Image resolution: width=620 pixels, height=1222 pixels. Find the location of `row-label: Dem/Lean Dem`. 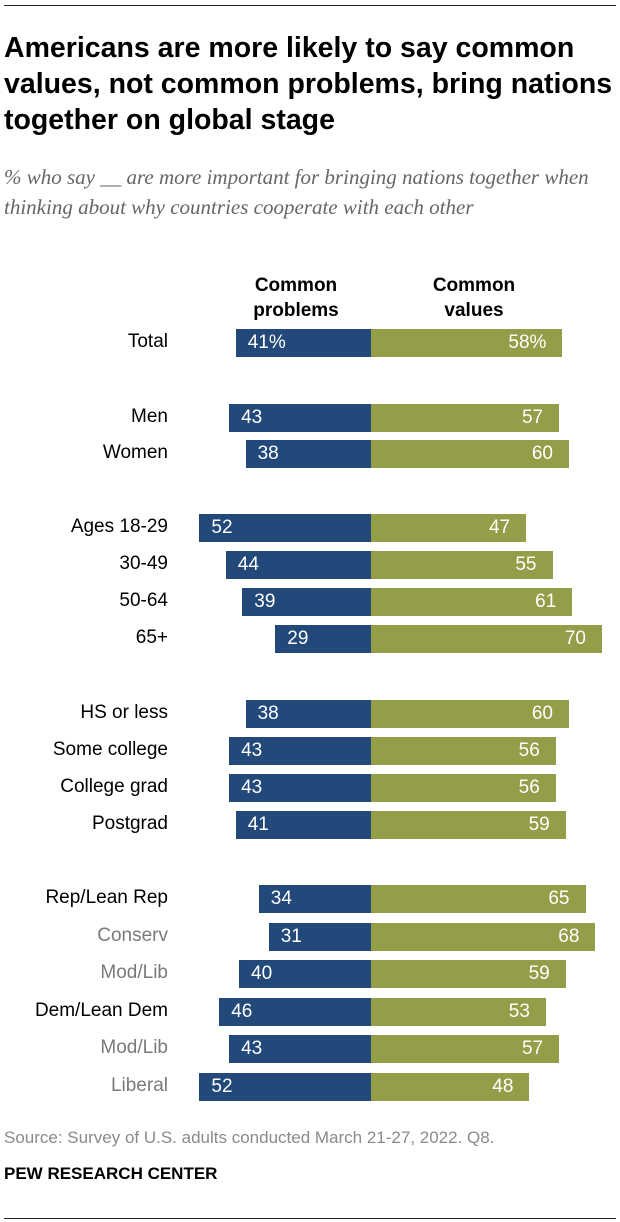

row-label: Dem/Lean Dem is located at coordinates (101, 1010).